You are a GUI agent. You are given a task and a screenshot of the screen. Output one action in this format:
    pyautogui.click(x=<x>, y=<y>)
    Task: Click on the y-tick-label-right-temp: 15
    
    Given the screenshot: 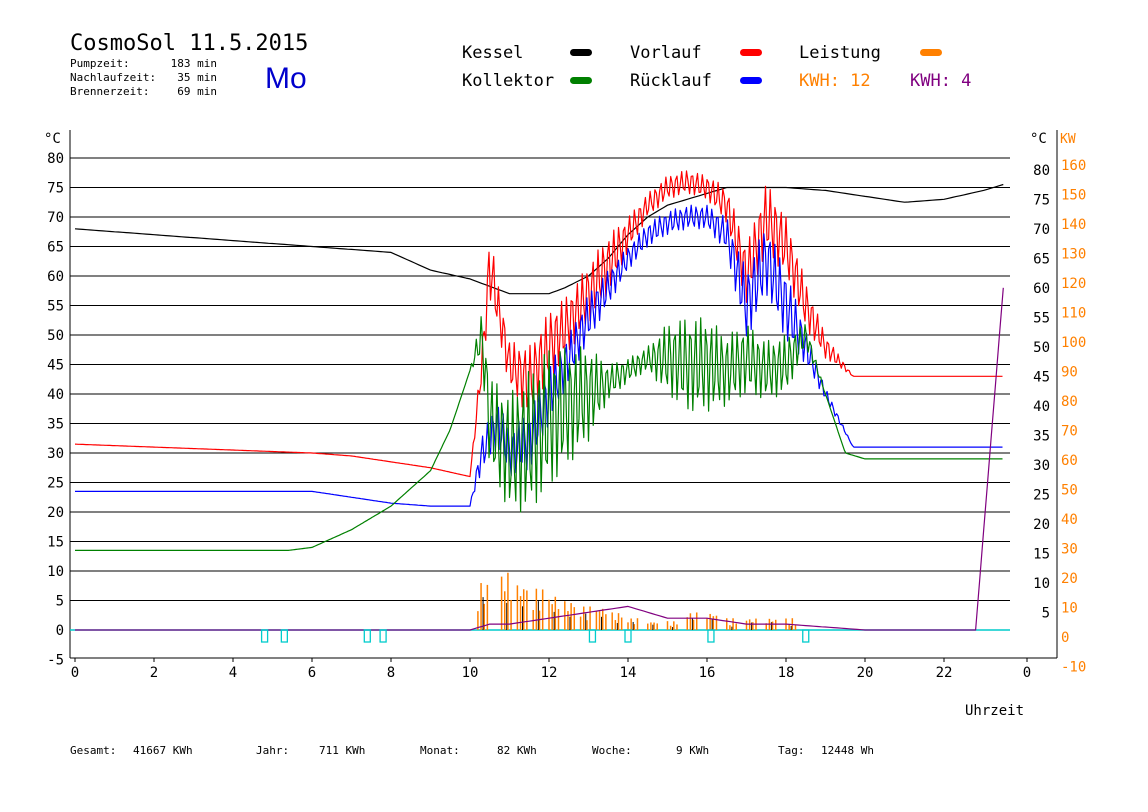 What is the action you would take?
    pyautogui.click(x=1041, y=555)
    